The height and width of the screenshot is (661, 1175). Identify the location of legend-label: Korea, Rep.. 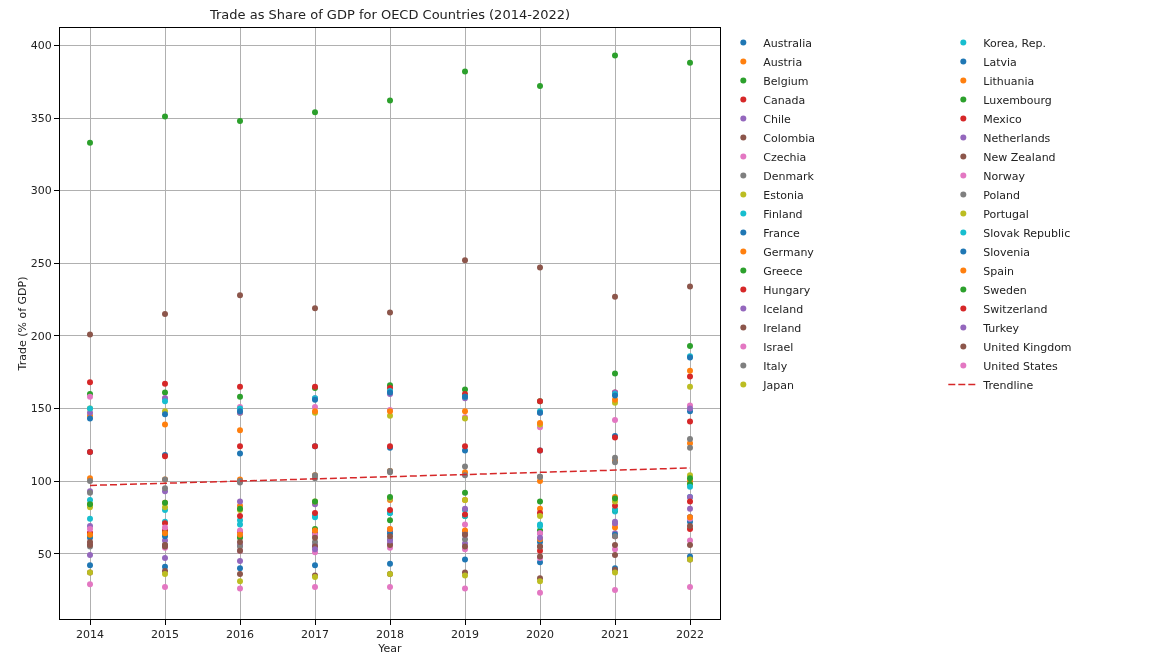
(1014, 43).